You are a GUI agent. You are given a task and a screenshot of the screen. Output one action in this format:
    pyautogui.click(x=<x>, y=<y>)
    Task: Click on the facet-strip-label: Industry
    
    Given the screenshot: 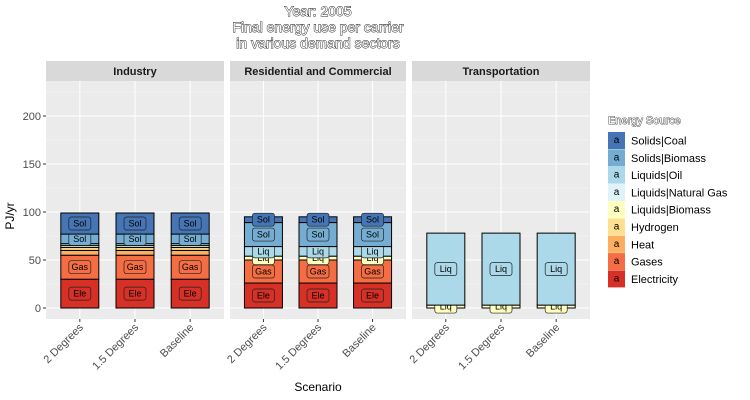 What is the action you would take?
    pyautogui.click(x=135, y=72)
    